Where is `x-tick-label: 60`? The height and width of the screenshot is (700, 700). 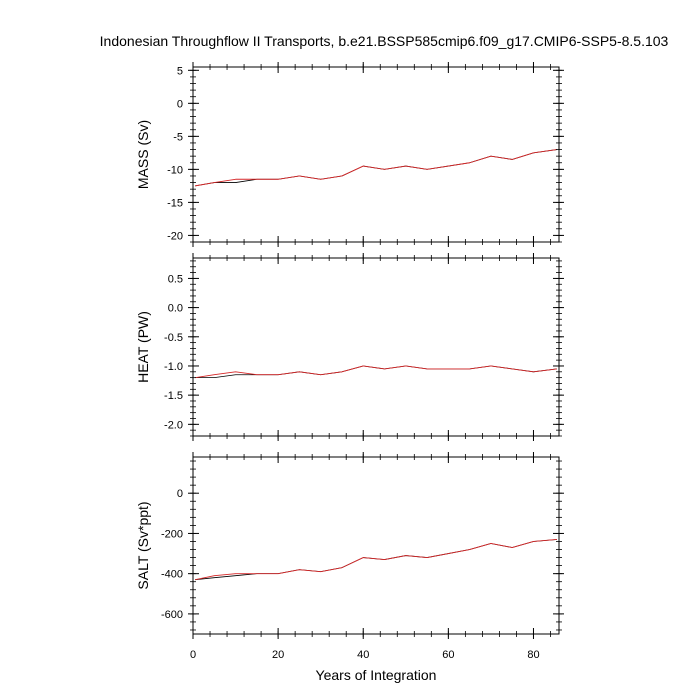
x-tick-label: 60 is located at coordinates (448, 655).